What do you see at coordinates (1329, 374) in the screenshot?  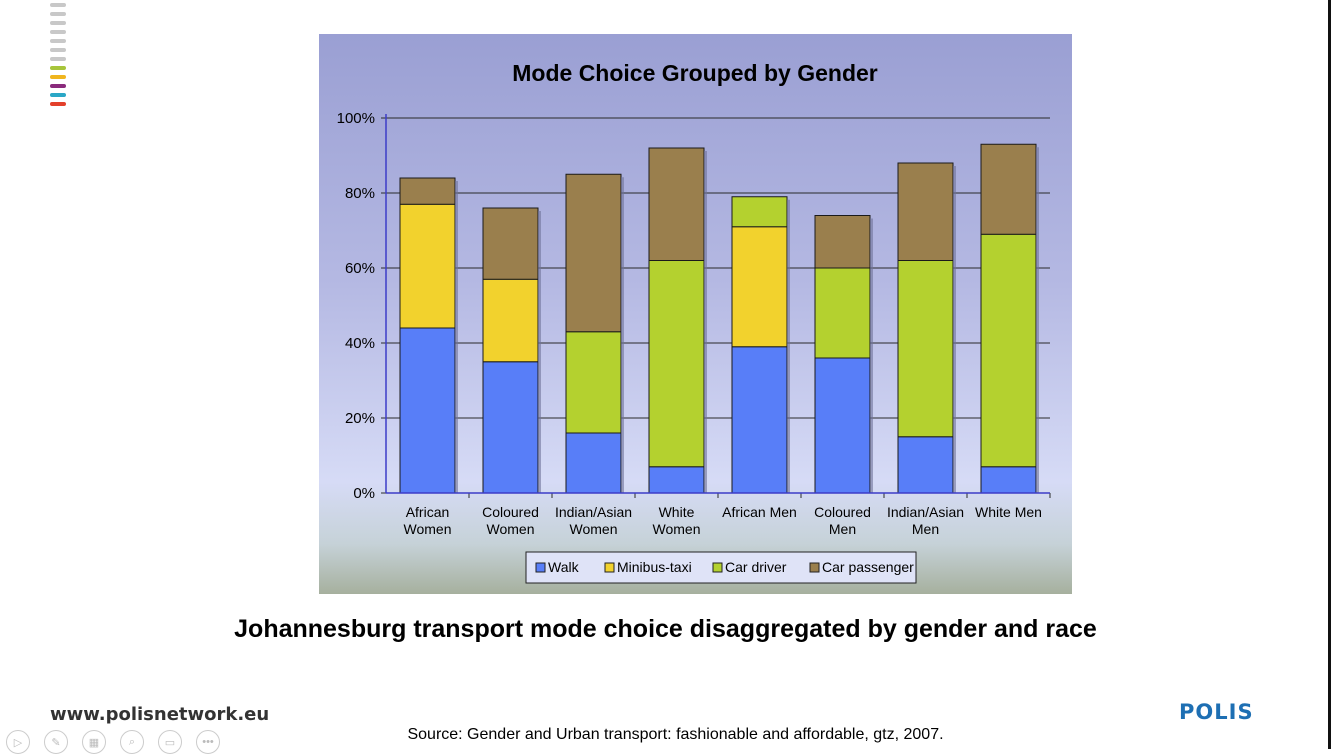 I see `slide-edge` at bounding box center [1329, 374].